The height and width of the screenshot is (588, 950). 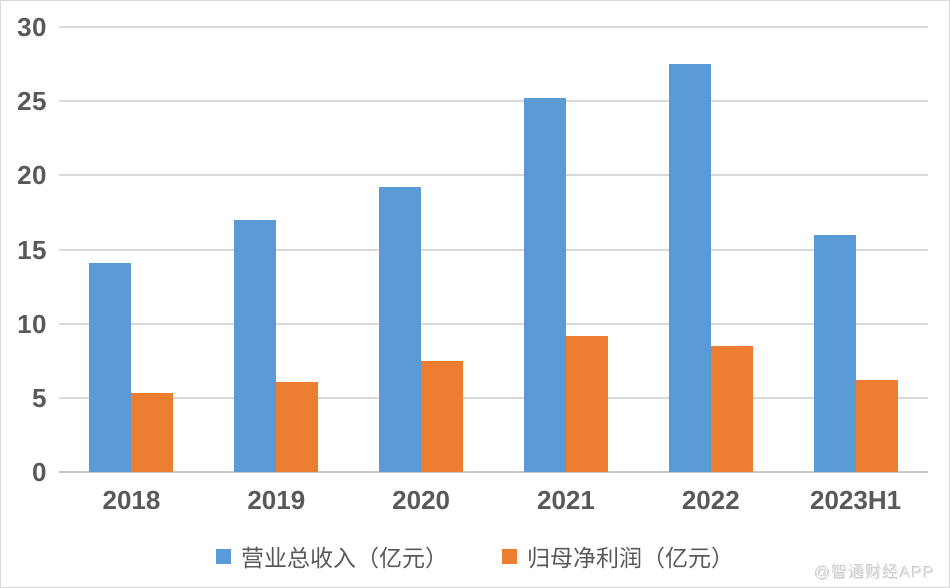 What do you see at coordinates (400, 329) in the screenshot?
I see `bar-revenue-2020` at bounding box center [400, 329].